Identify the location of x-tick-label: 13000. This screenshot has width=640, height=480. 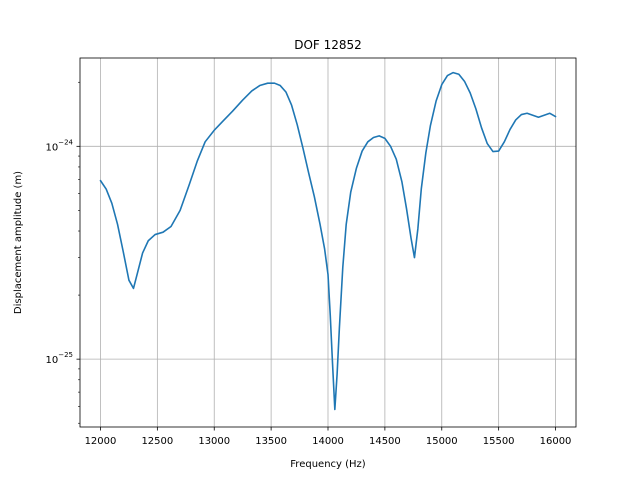
(214, 441).